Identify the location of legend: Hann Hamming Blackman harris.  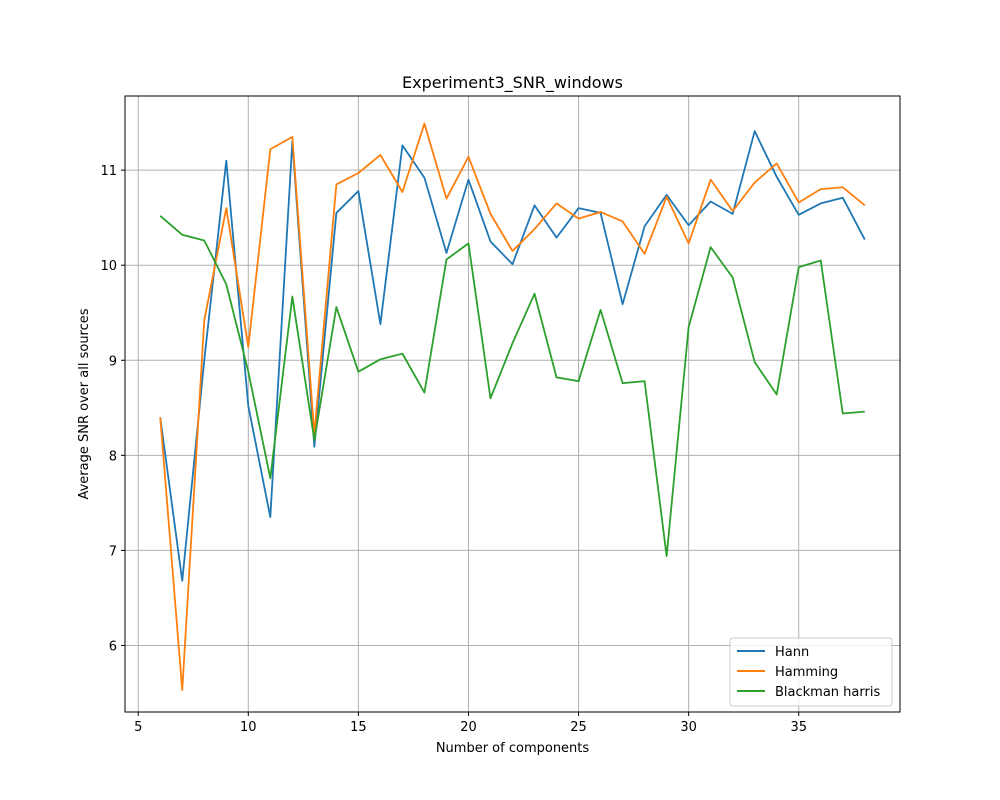
(811, 672).